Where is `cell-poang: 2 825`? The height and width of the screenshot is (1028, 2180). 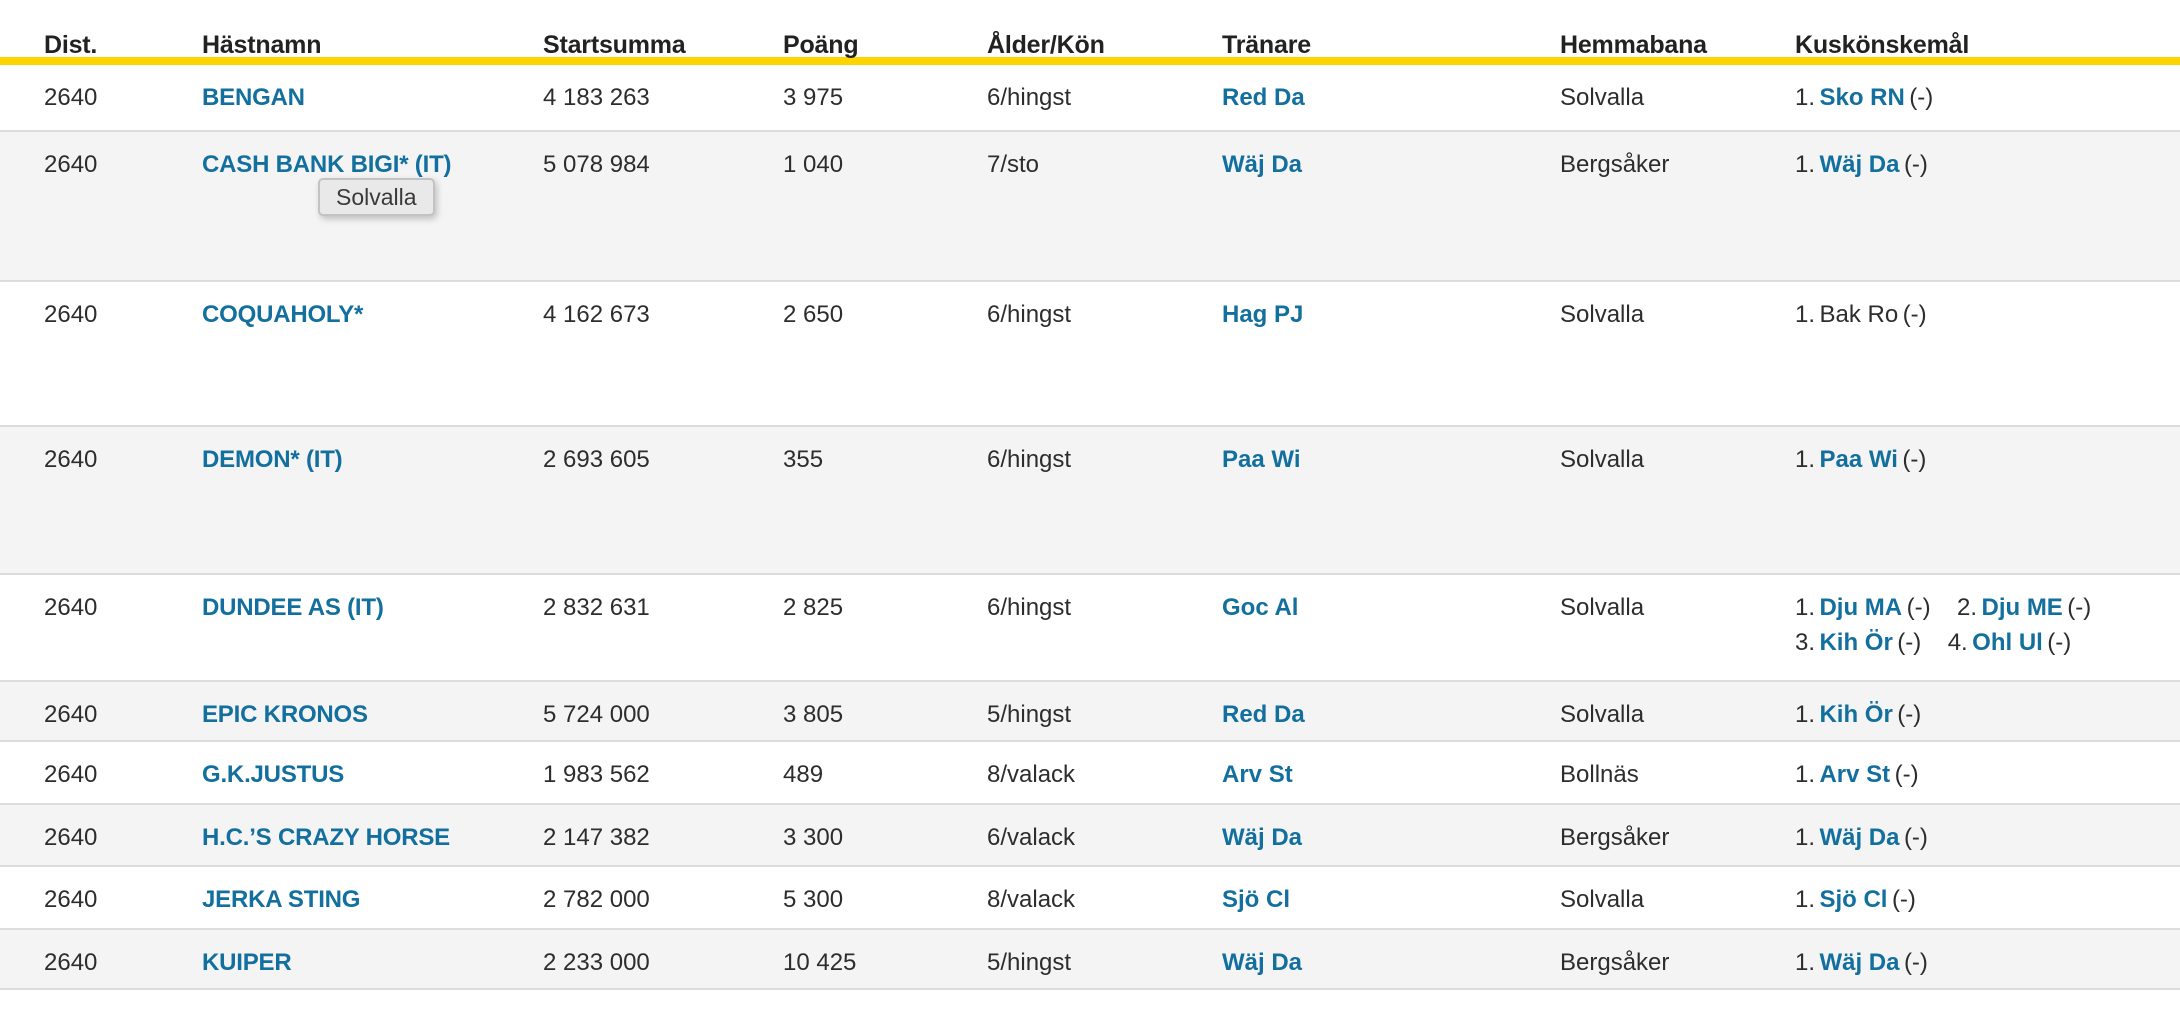 cell-poang: 2 825 is located at coordinates (813, 607).